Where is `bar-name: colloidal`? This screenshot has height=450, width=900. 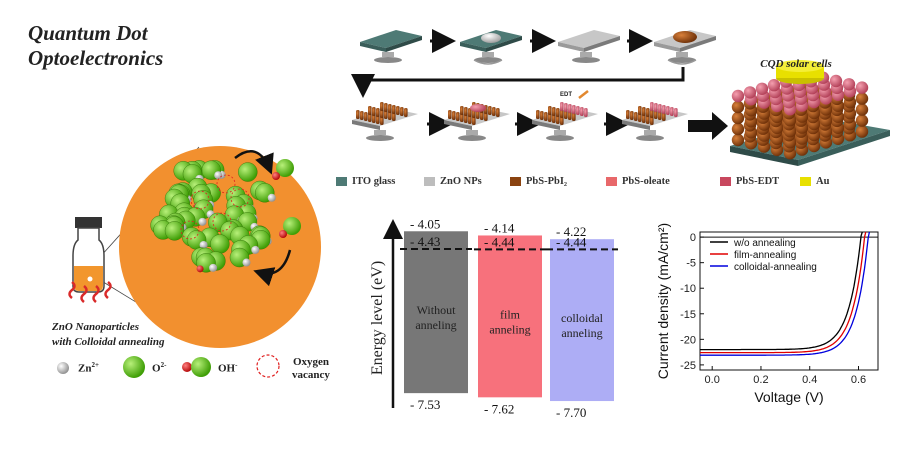
bar-name: colloidal is located at coordinates (582, 318).